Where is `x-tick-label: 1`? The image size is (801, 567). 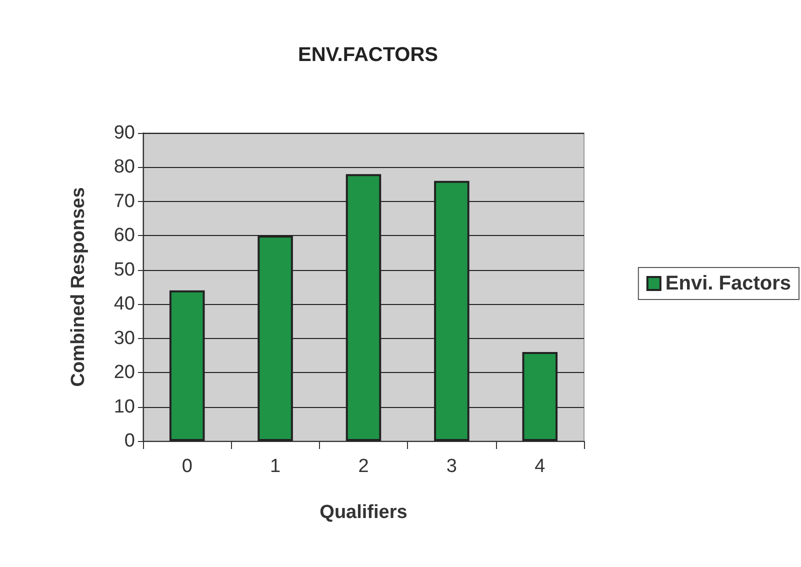
x-tick-label: 1 is located at coordinates (275, 466).